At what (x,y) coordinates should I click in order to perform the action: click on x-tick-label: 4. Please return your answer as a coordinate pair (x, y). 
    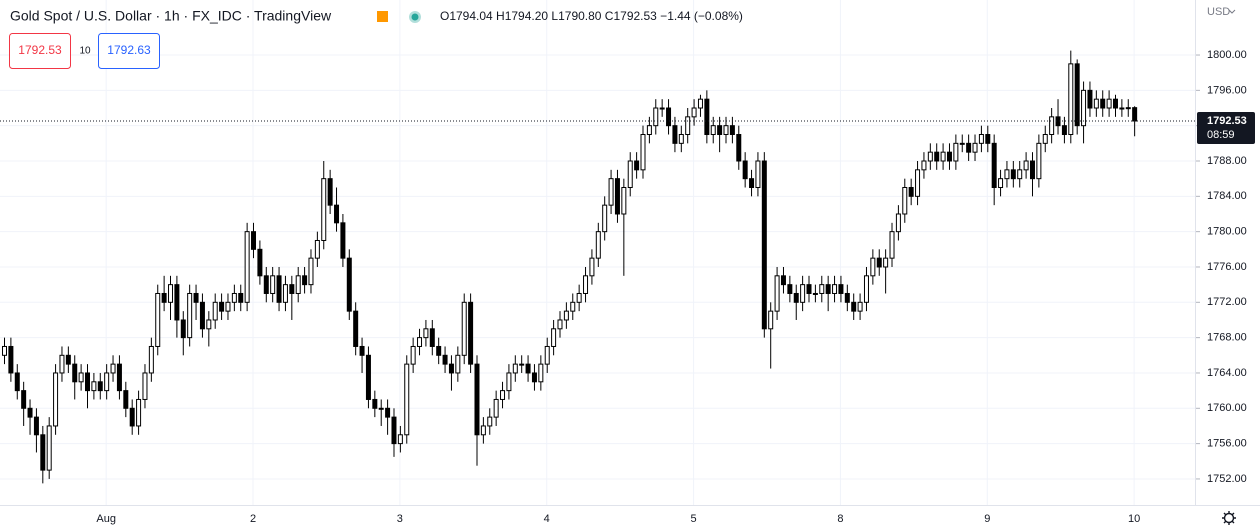
    Looking at the image, I should click on (547, 519).